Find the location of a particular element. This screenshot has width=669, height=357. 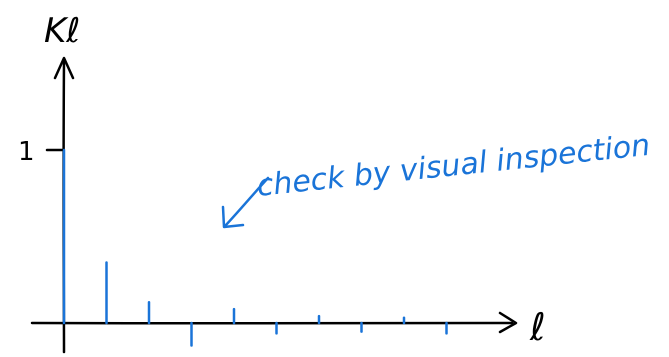

annotation-arrow-line is located at coordinates (246, 202).